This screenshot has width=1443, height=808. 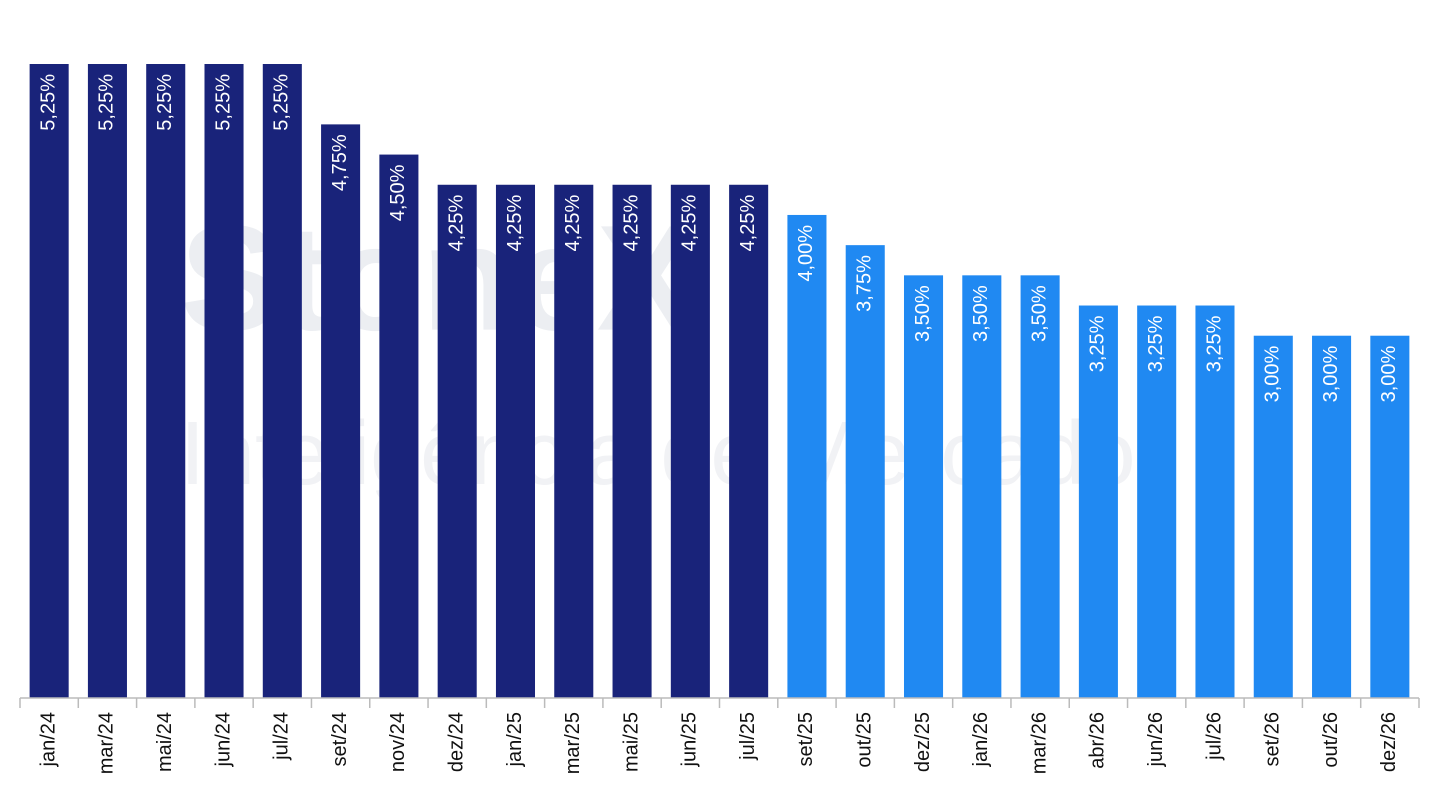 What do you see at coordinates (1331, 740) in the screenshot?
I see `x-tick-label: out/26` at bounding box center [1331, 740].